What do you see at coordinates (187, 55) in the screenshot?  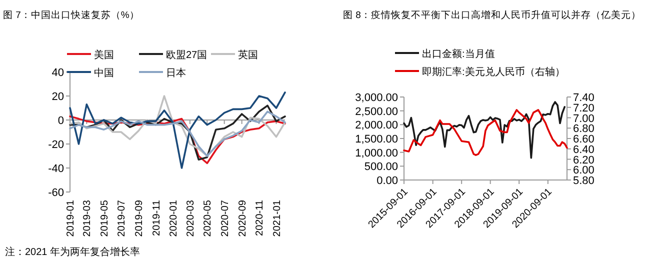 I see `legend-label: 欧盟27国` at bounding box center [187, 55].